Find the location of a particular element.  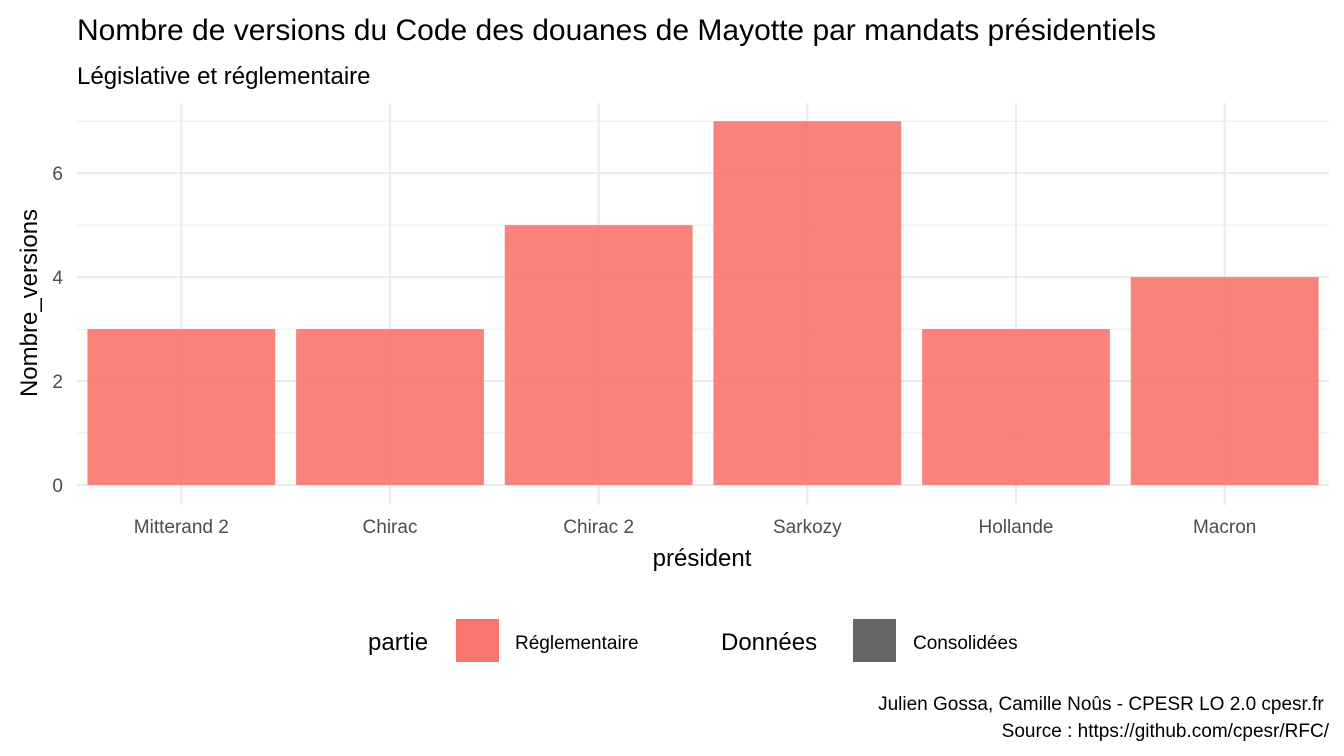

y-tick-label: 4 is located at coordinates (57, 278).